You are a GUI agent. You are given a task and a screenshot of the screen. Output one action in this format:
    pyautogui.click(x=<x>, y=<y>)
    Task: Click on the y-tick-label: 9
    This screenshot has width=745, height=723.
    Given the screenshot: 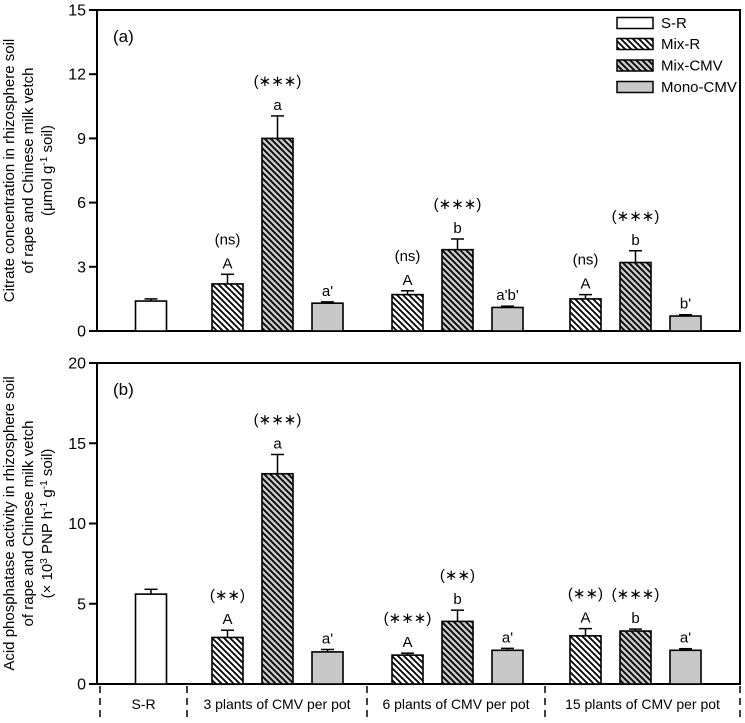 What is the action you would take?
    pyautogui.click(x=81, y=139)
    